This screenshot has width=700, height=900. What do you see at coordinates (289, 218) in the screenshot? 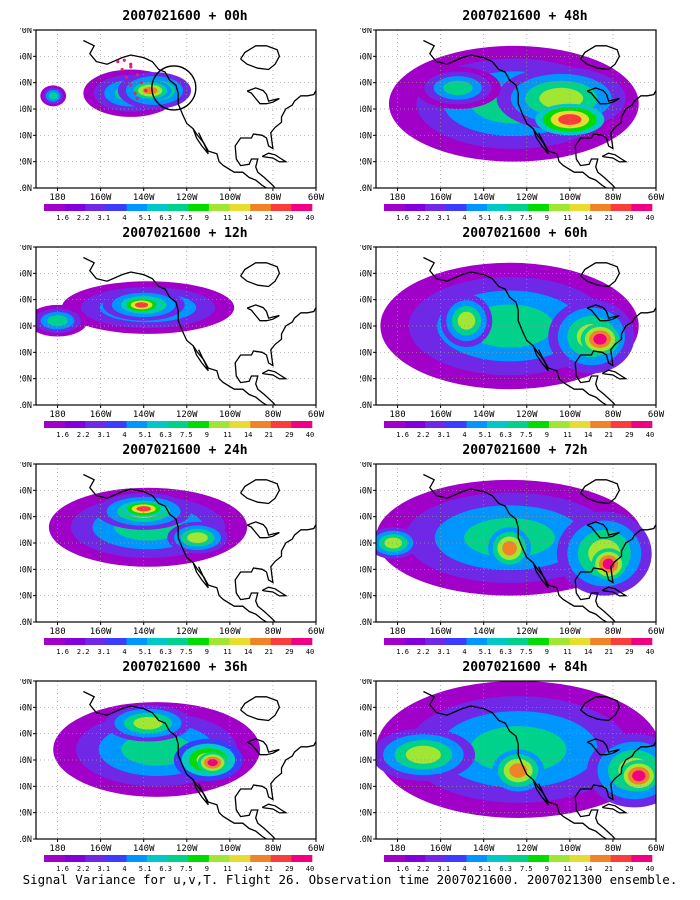
I see `colorbar-label: 29` at bounding box center [289, 218].